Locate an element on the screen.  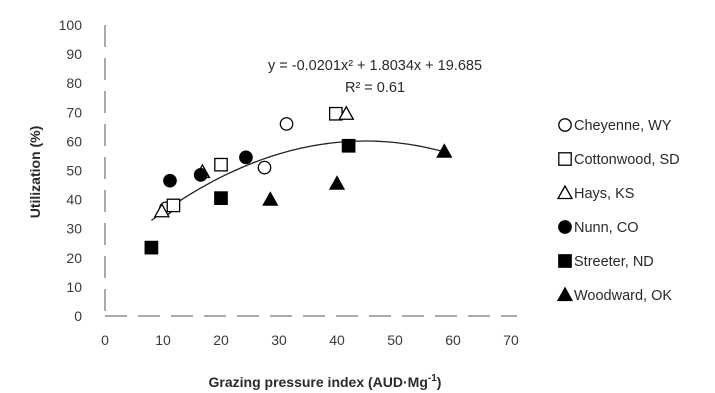
y-tick-label: 40 is located at coordinates (74, 200).